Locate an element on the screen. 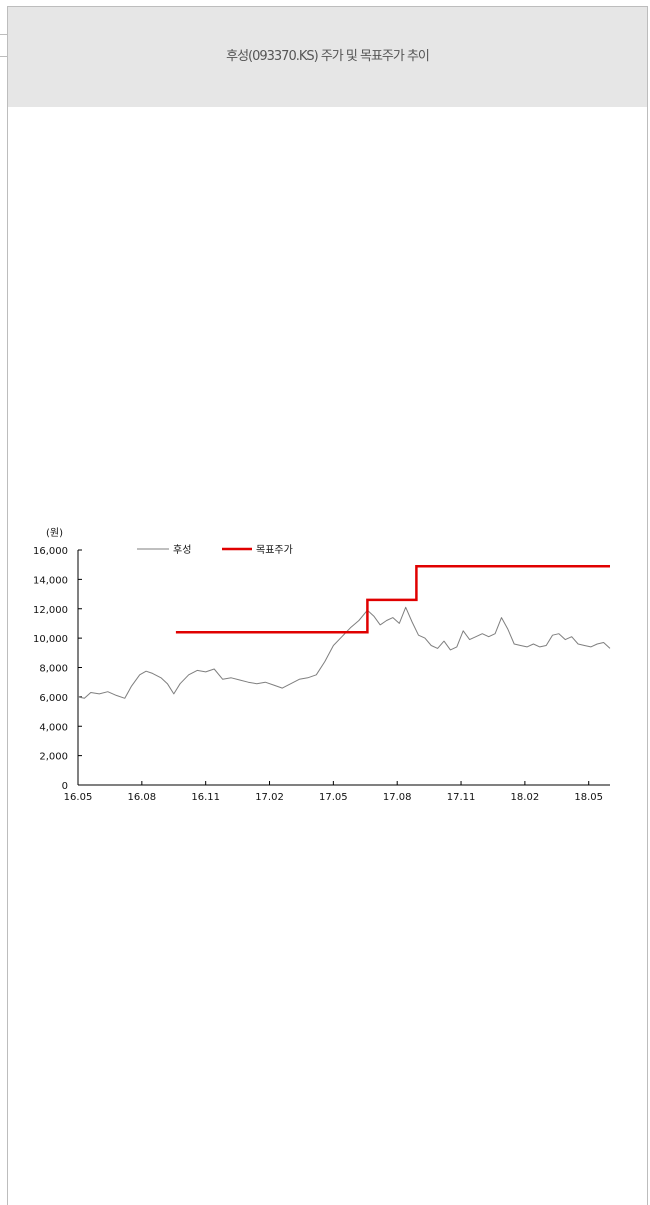 The image size is (650, 1205). y-tick-label: 10,000 is located at coordinates (50, 639).